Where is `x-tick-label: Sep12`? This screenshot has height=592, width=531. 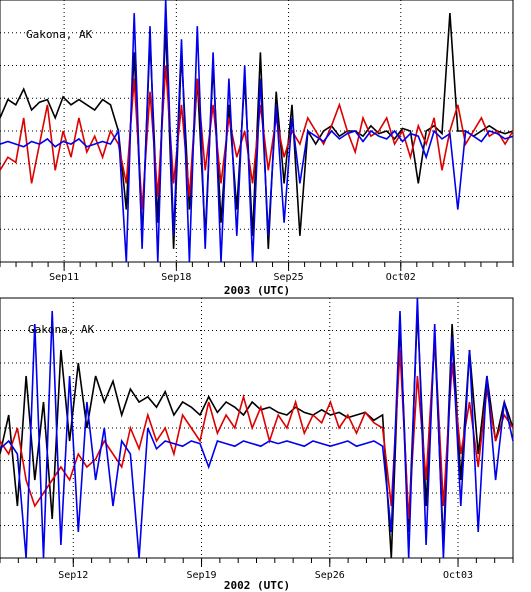 x-tick-label: Sep12 is located at coordinates (73, 575).